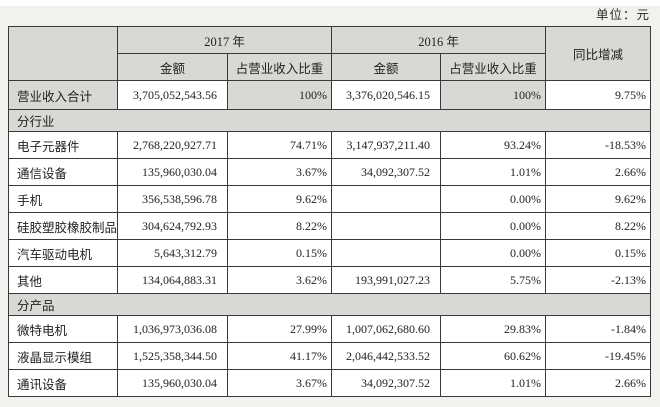 The image size is (660, 407). Describe the element at coordinates (493, 329) in the screenshot. I see `ratio-2016-cell: 29.83%` at that location.